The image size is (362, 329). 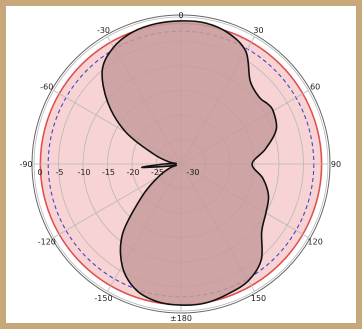 I want to click on angle-tick-label: -150, so click(x=103, y=298).